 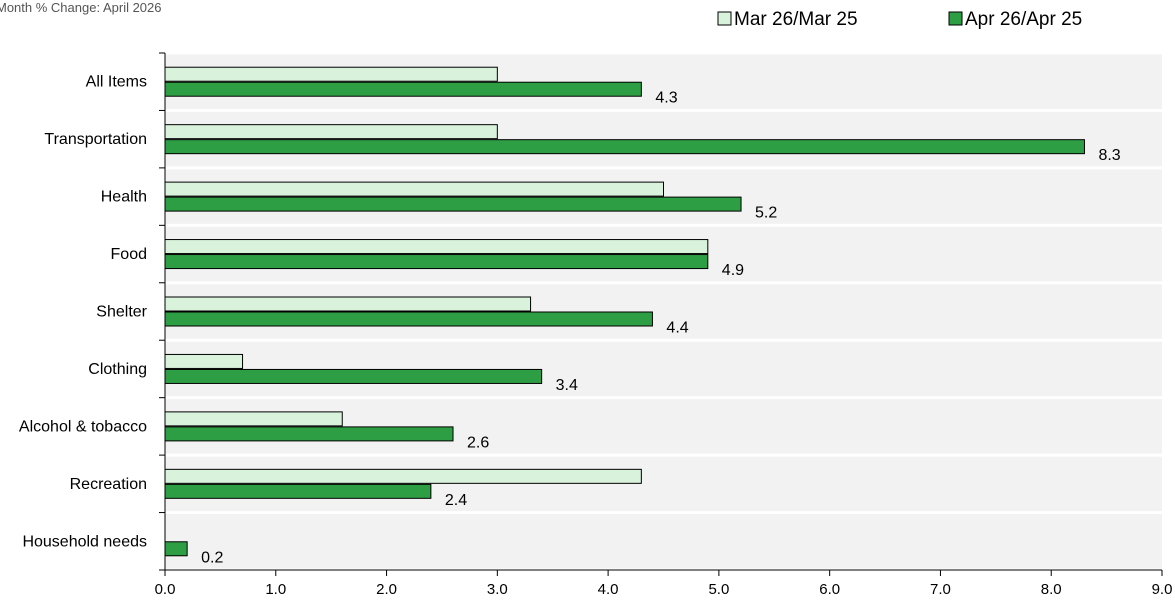 What do you see at coordinates (940, 589) in the screenshot?
I see `x-tick-label: 7.0` at bounding box center [940, 589].